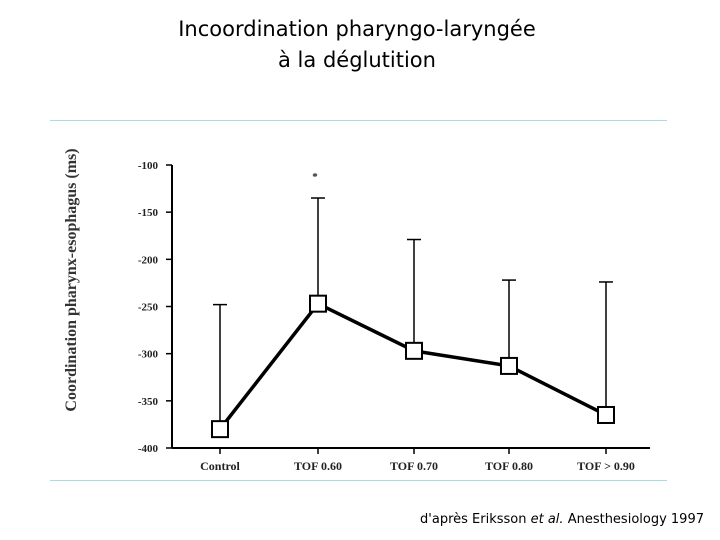  What do you see at coordinates (475, 519) in the screenshot?
I see `citation-prefix: d'après Eriksson` at bounding box center [475, 519].